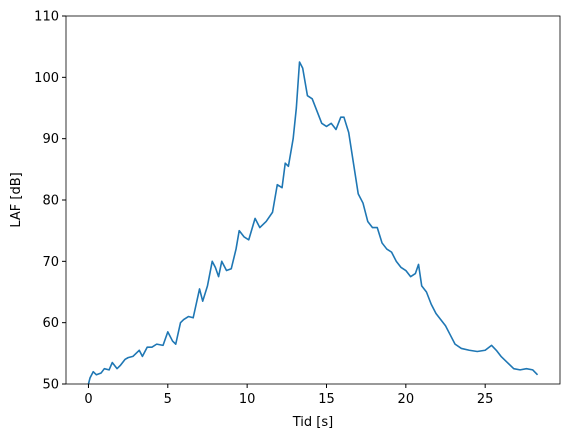  Describe the element at coordinates (88, 399) in the screenshot. I see `x-tick-label: 0` at that location.